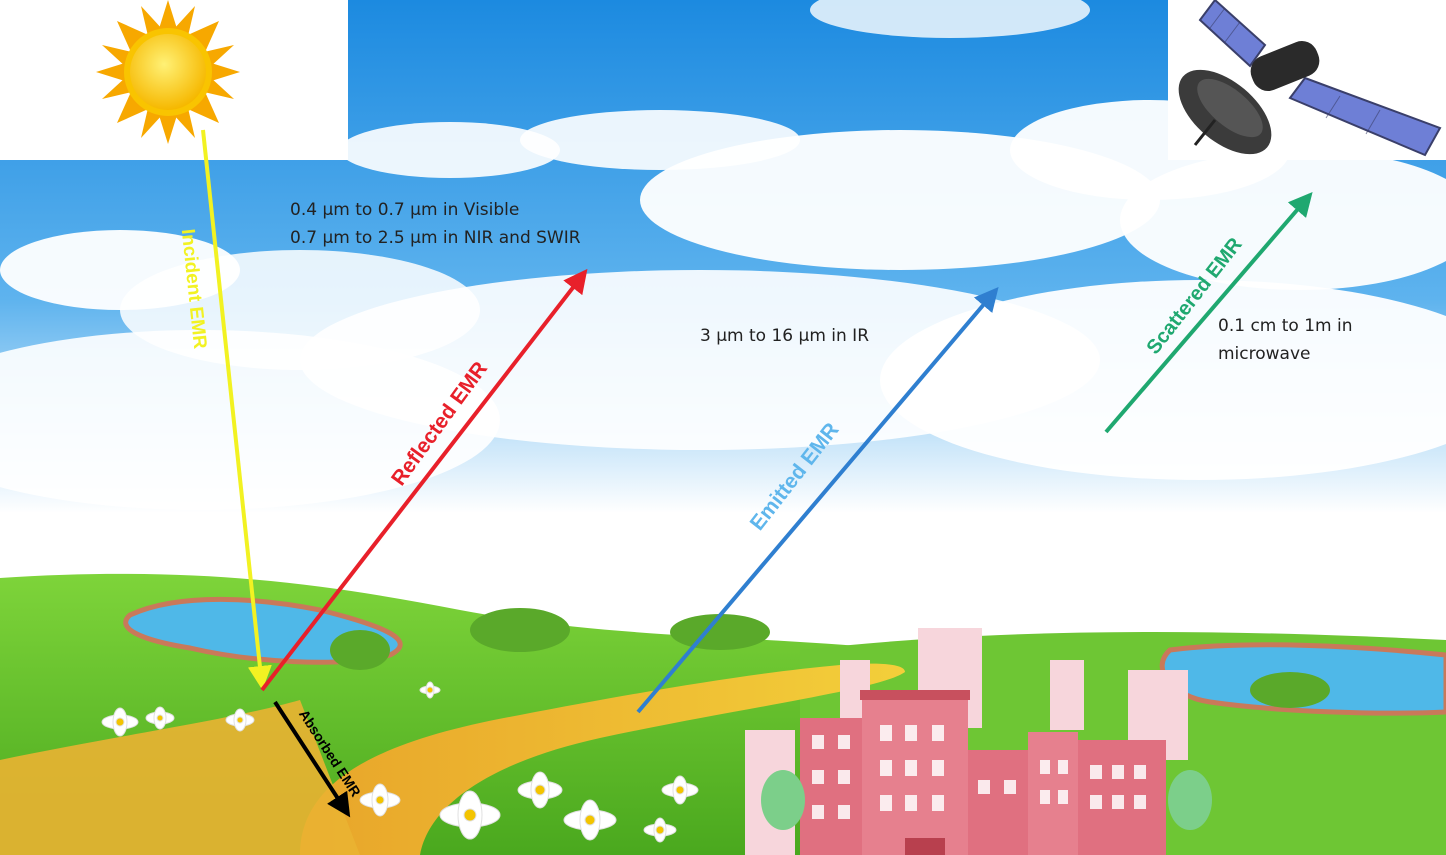  Describe the element at coordinates (405, 210) in the screenshot. I see `note-visible-range: 0.4 μm to 0.7 μm in Visible` at that location.